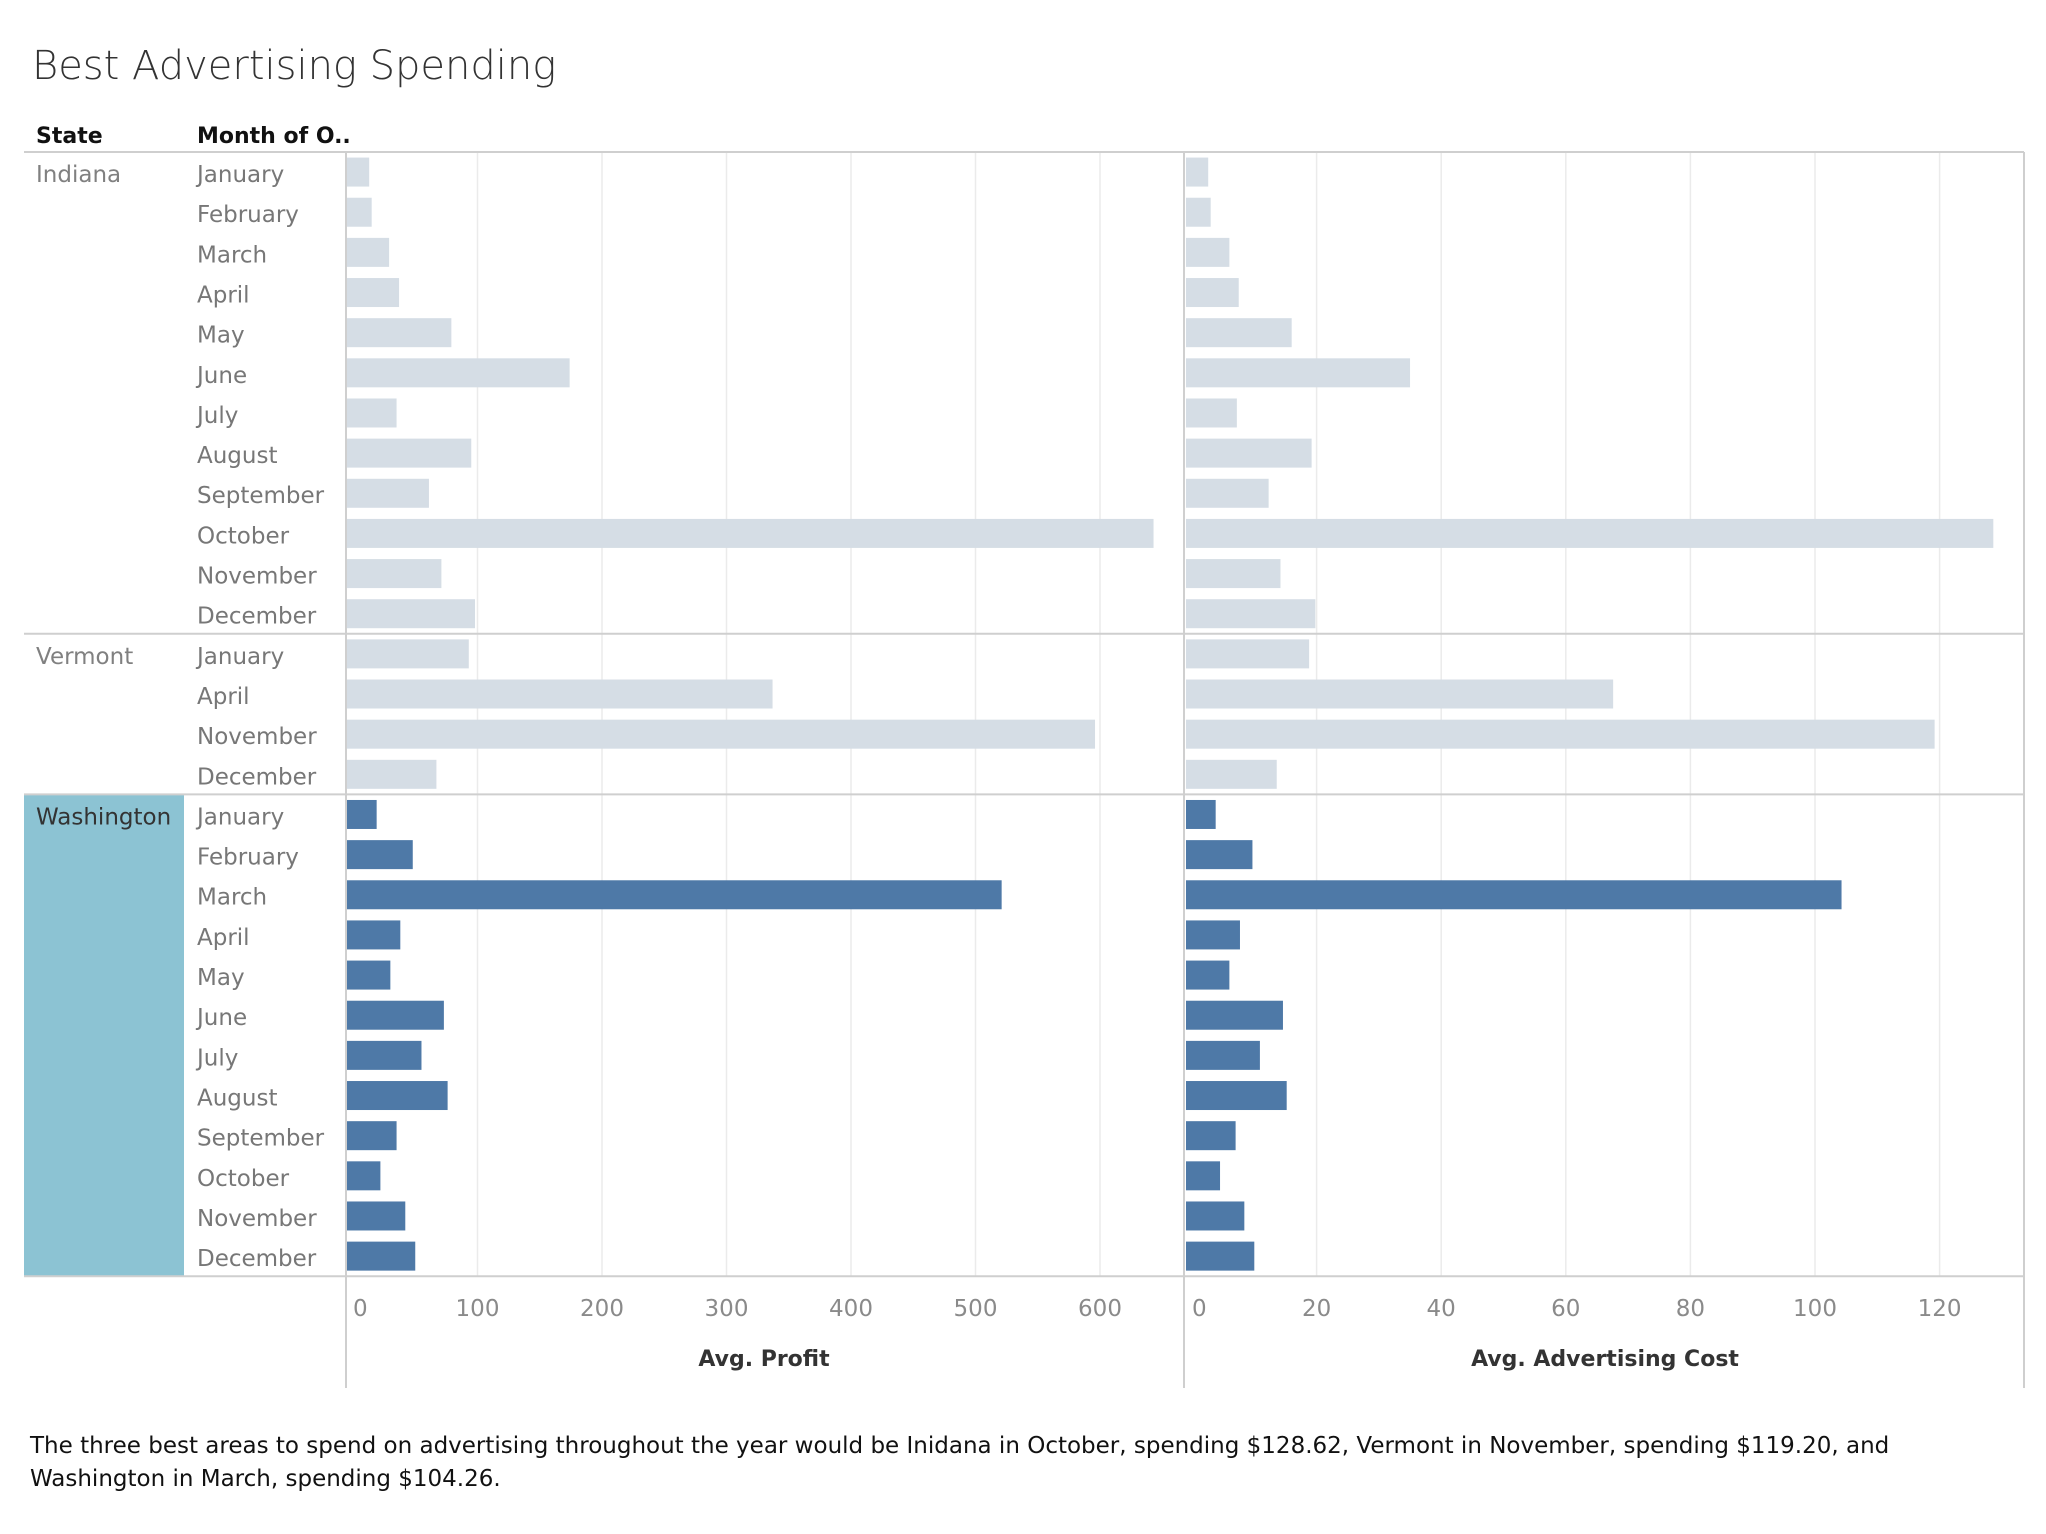  Describe the element at coordinates (78, 175) in the screenshot. I see `state-label: Indiana` at that location.